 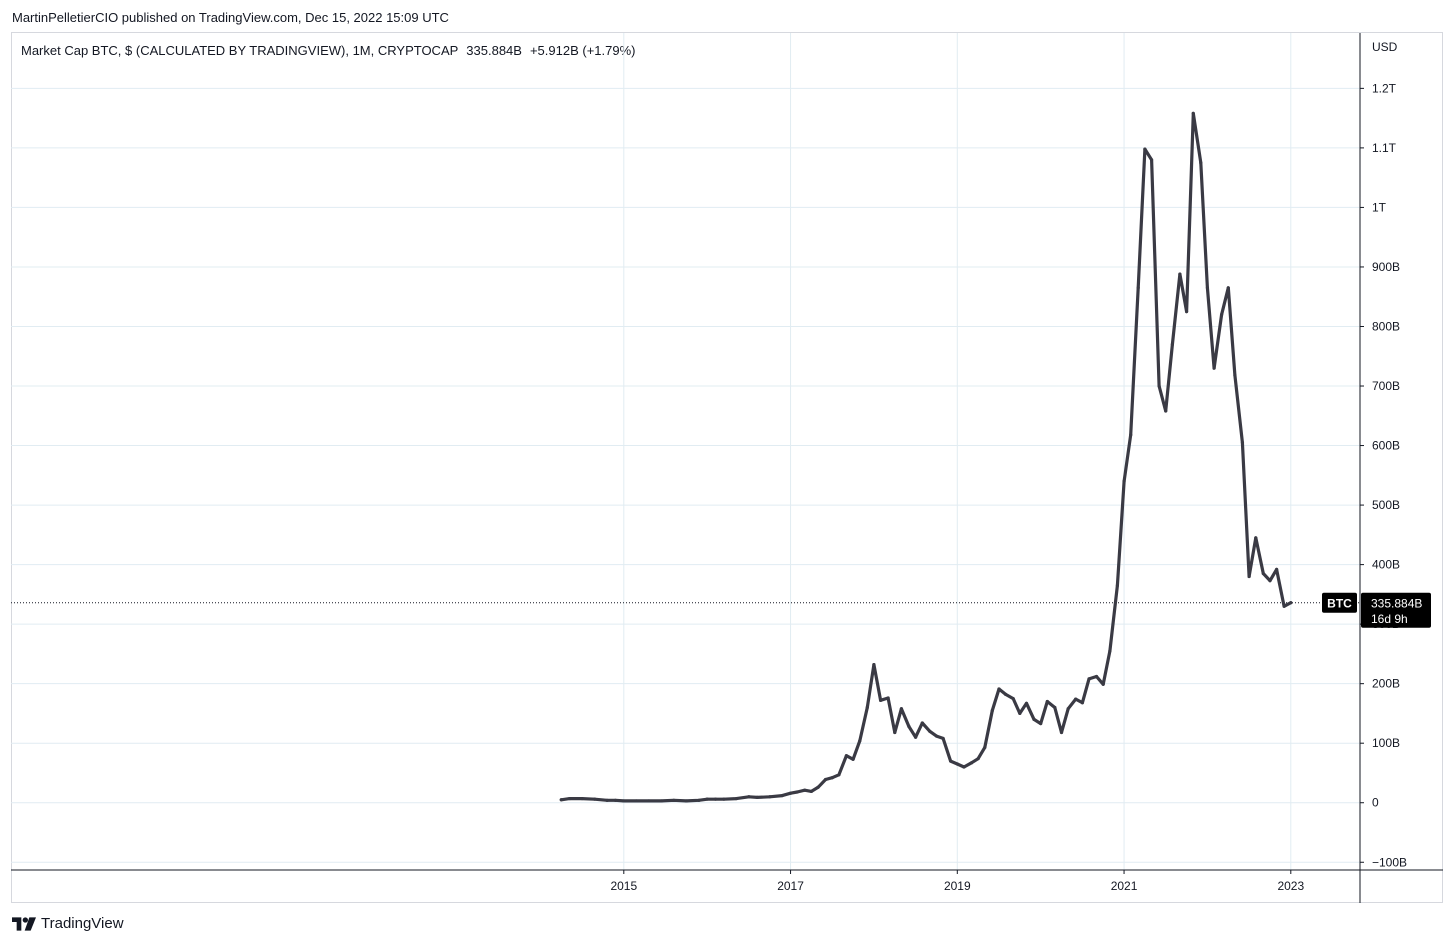 What do you see at coordinates (957, 886) in the screenshot?
I see `time-tick-label: 2019` at bounding box center [957, 886].